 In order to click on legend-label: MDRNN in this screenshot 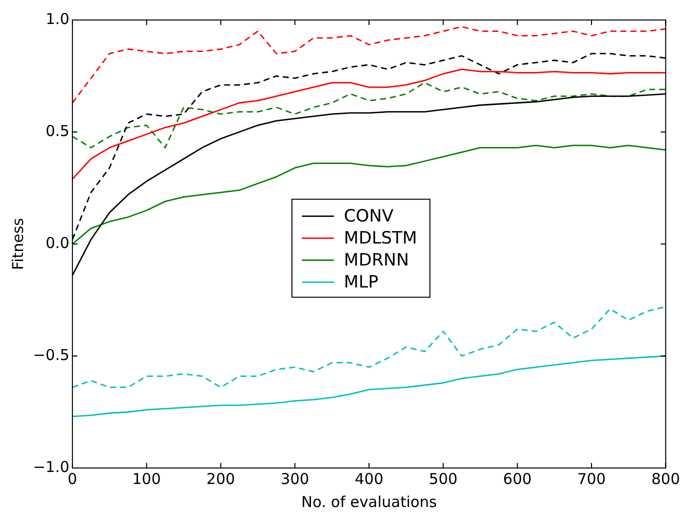, I will do `click(376, 260)`.